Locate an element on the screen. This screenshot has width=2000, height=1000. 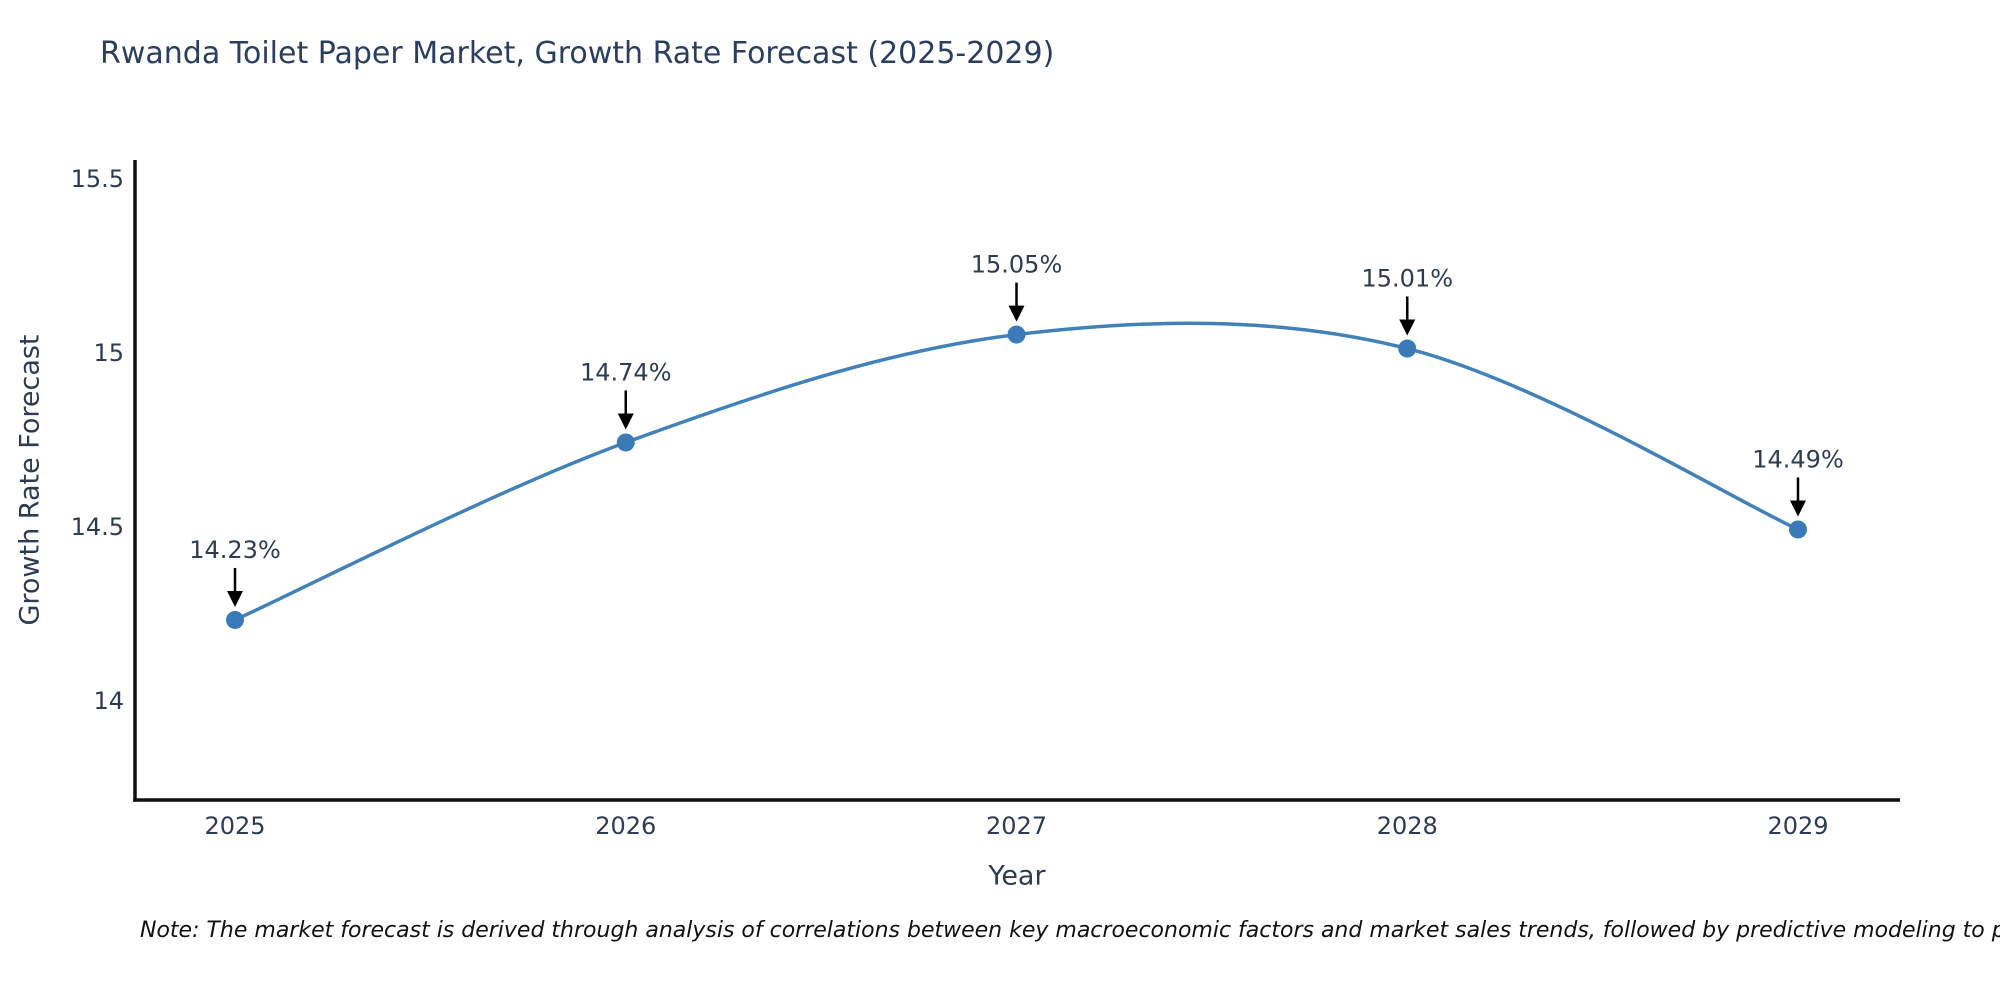
data-point-label: 14.74% is located at coordinates (626, 372).